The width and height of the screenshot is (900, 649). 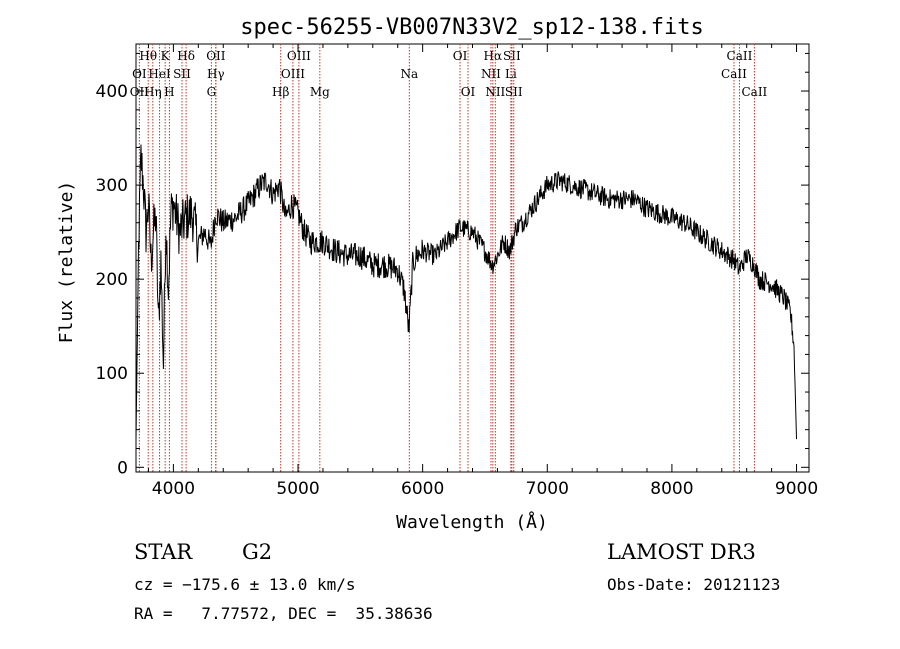 What do you see at coordinates (216, 74) in the screenshot?
I see `line-id-label: Hγ` at bounding box center [216, 74].